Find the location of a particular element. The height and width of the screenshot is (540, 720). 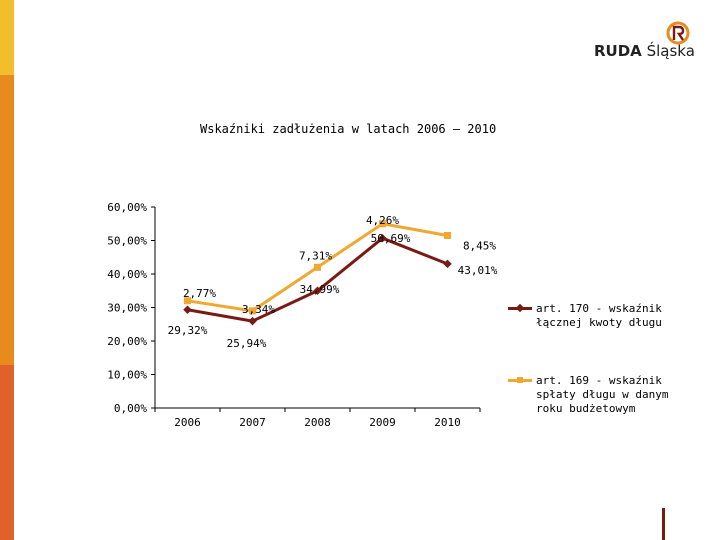

y-tick-label: 50,00% is located at coordinates (127, 241).